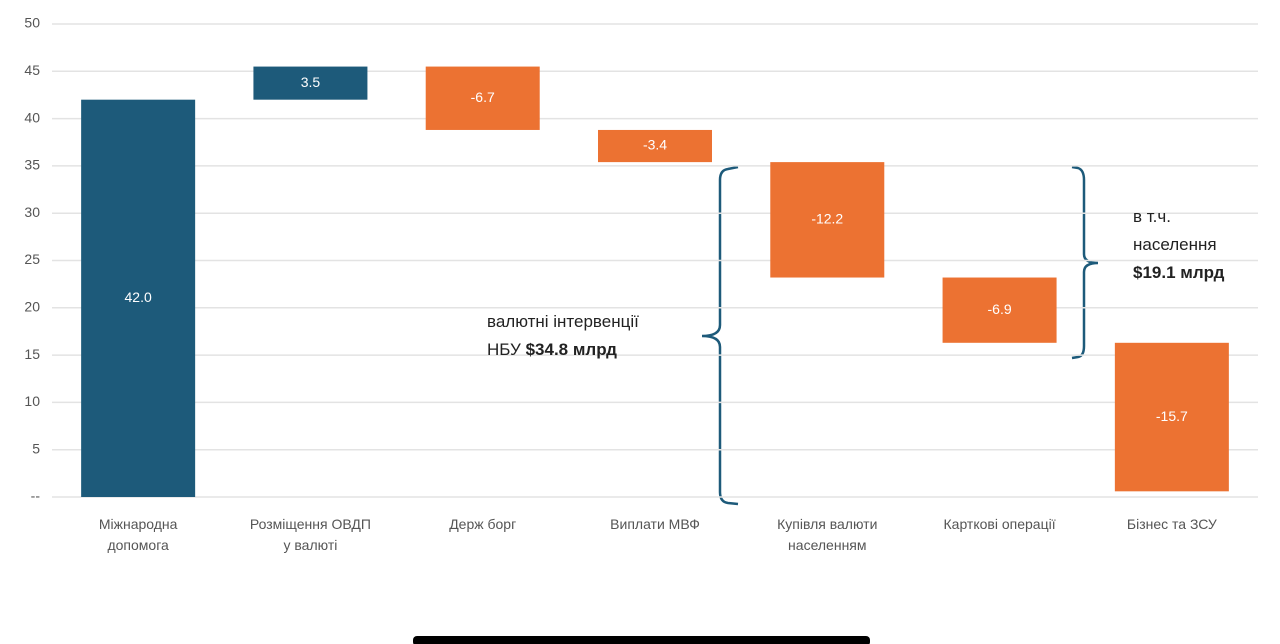 This screenshot has height=644, width=1280. What do you see at coordinates (563, 321) in the screenshot?
I see `annotation-text: валютні інтервенції` at bounding box center [563, 321].